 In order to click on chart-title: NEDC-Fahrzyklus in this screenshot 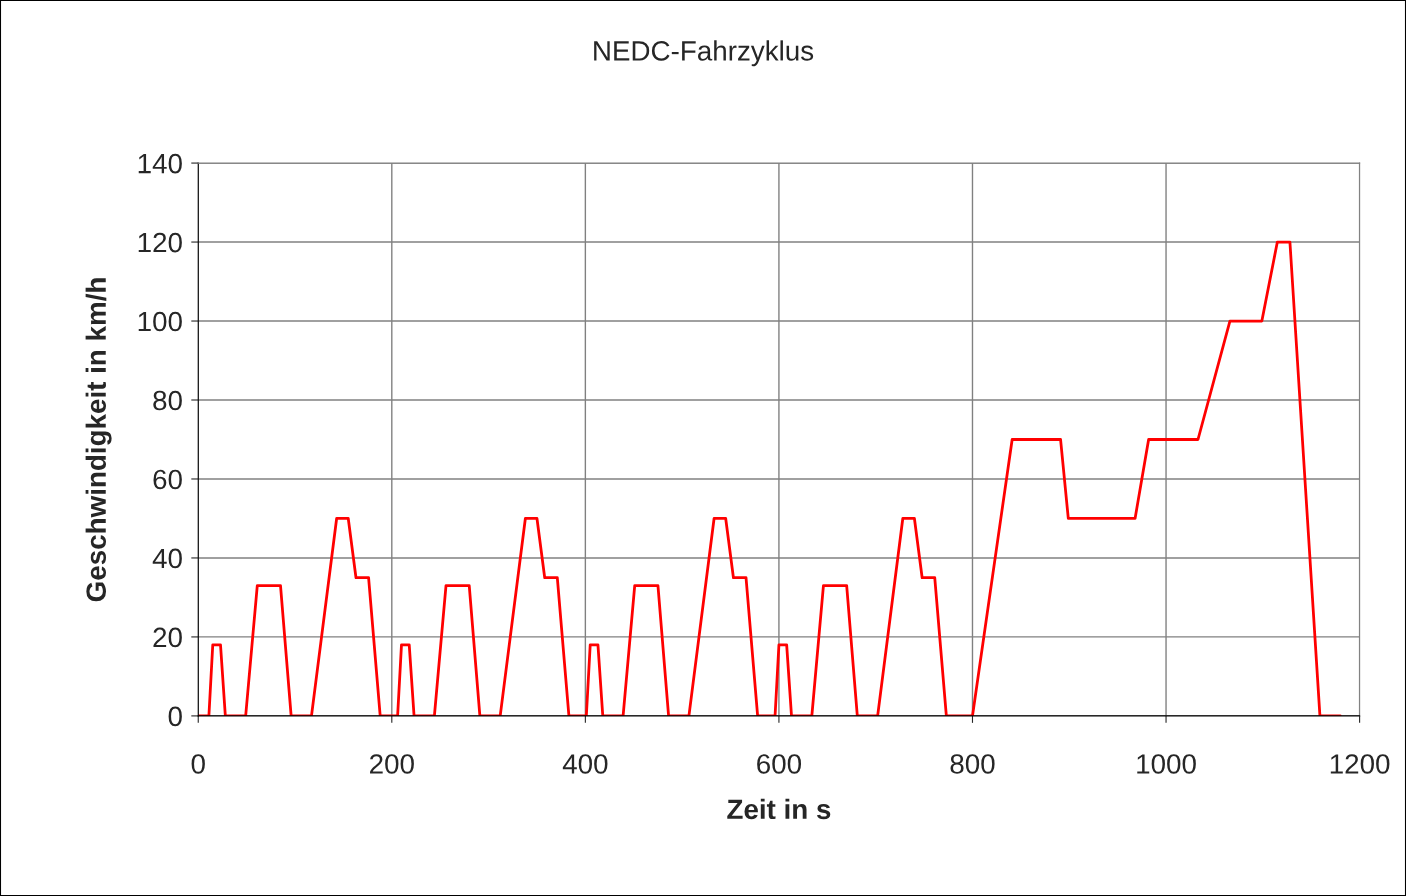, I will do `click(704, 53)`.